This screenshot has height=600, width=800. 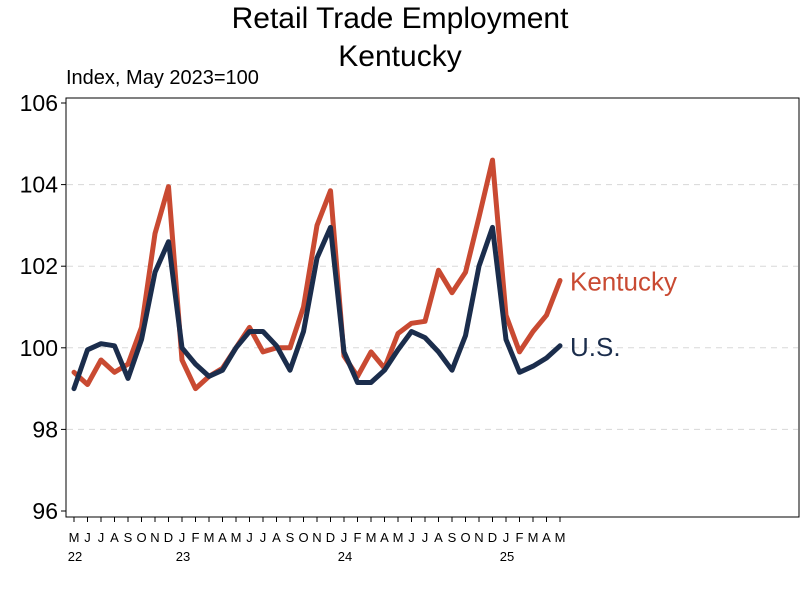 I want to click on y-tick-label: 102, so click(x=39, y=266).